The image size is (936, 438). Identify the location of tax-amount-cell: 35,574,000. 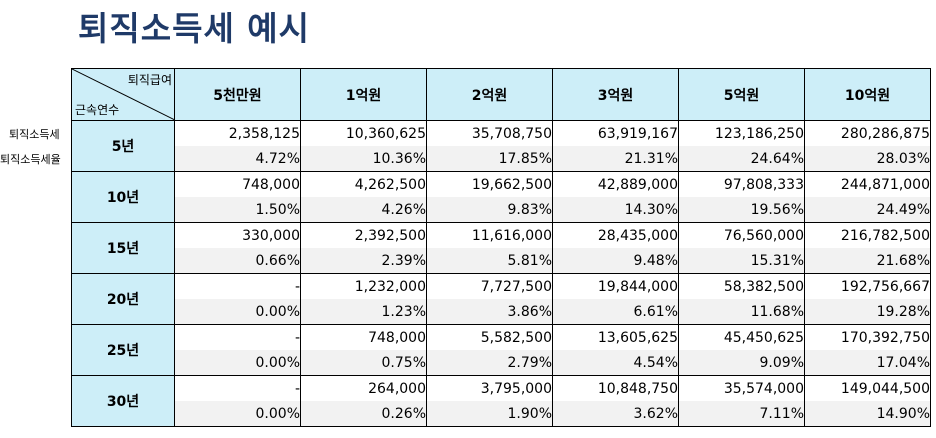
(741, 388).